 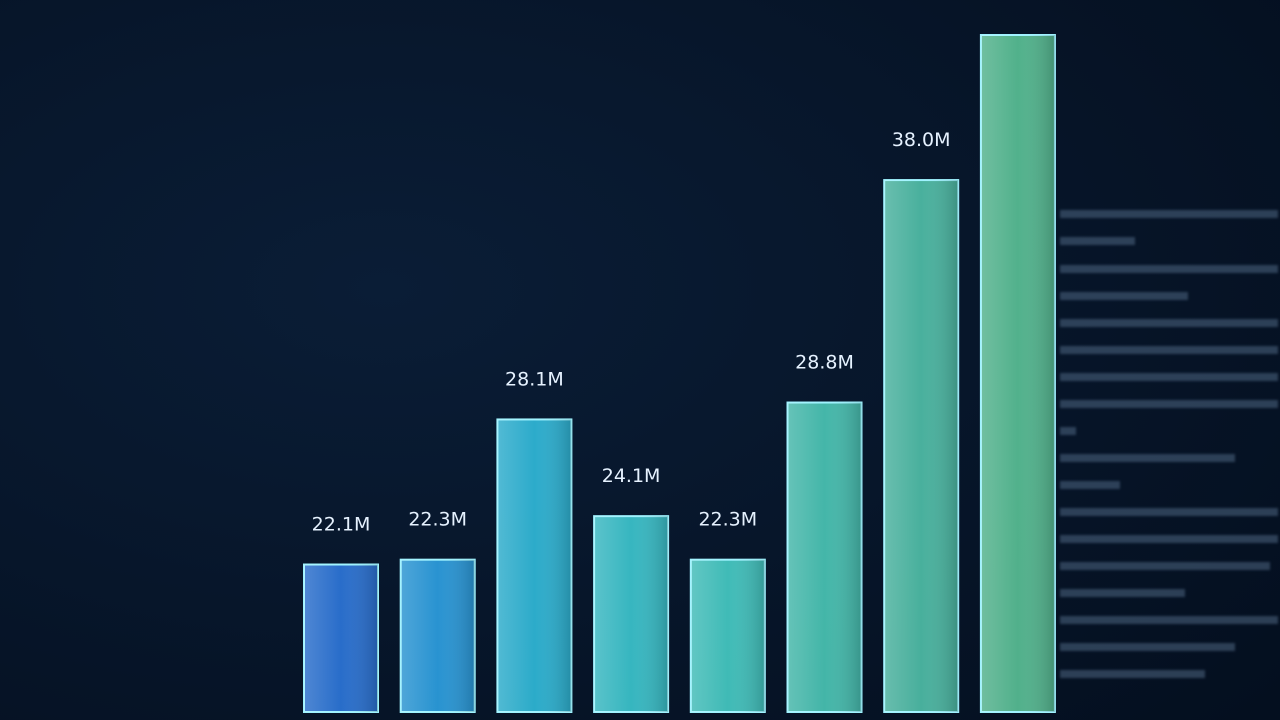 What do you see at coordinates (824, 363) in the screenshot?
I see `value-label: 28.8M` at bounding box center [824, 363].